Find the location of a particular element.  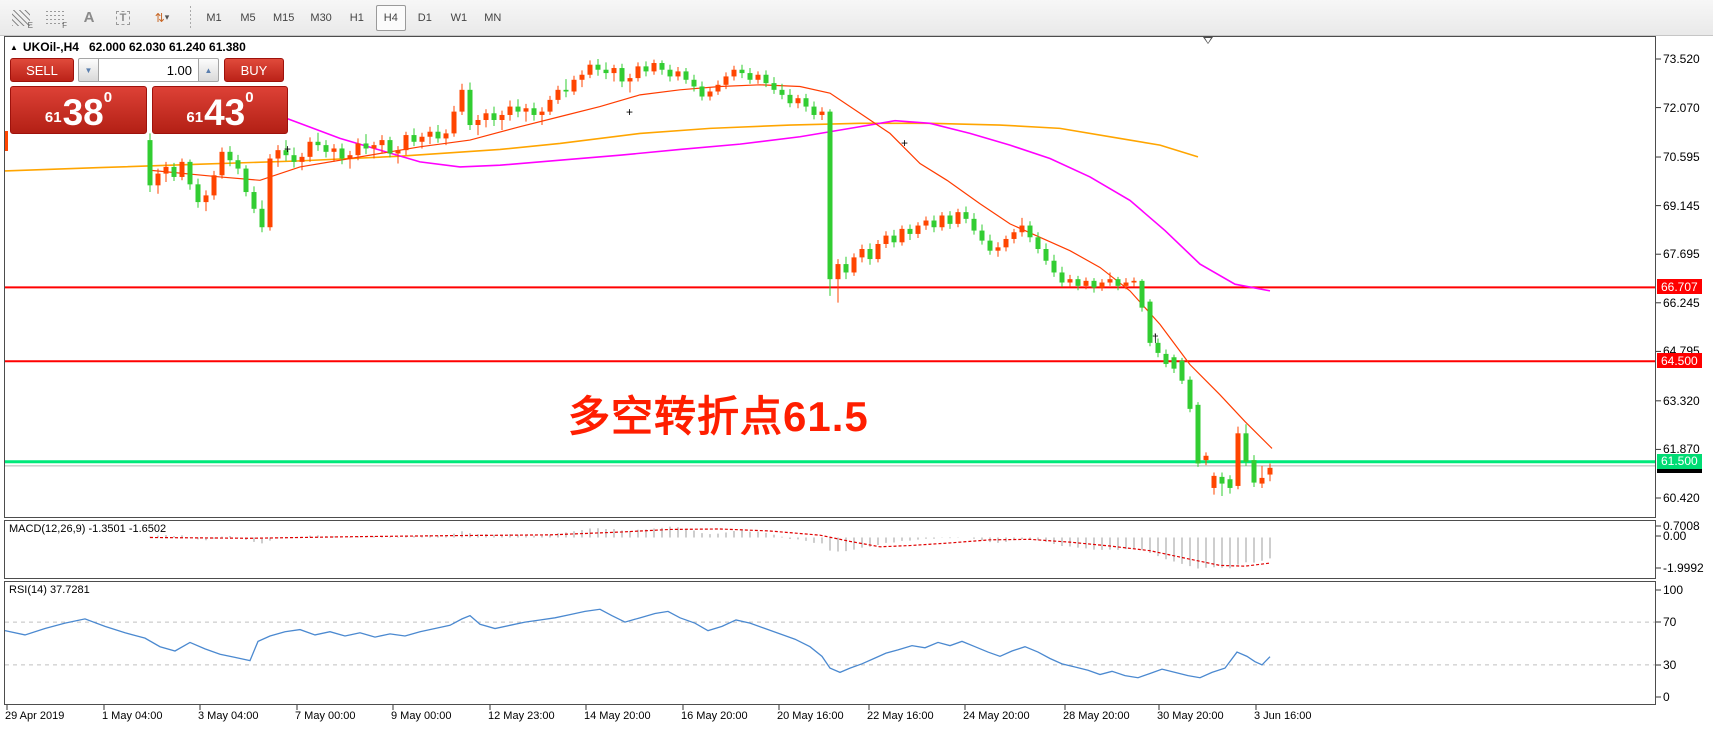

time-axis-label: 20 May 16:00 is located at coordinates (810, 716).